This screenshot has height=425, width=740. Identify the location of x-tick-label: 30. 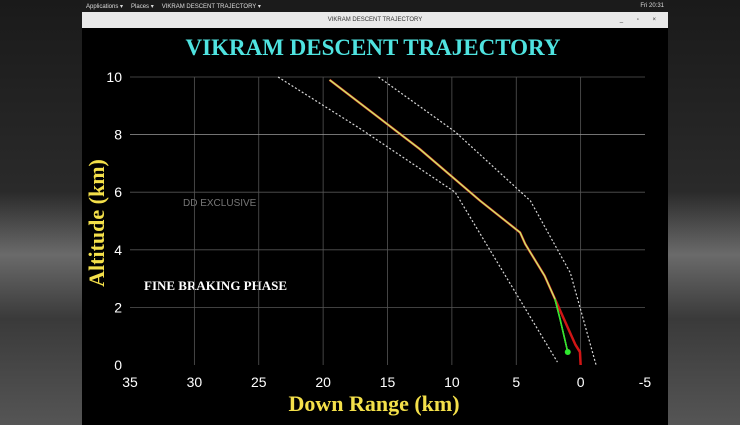
(195, 382).